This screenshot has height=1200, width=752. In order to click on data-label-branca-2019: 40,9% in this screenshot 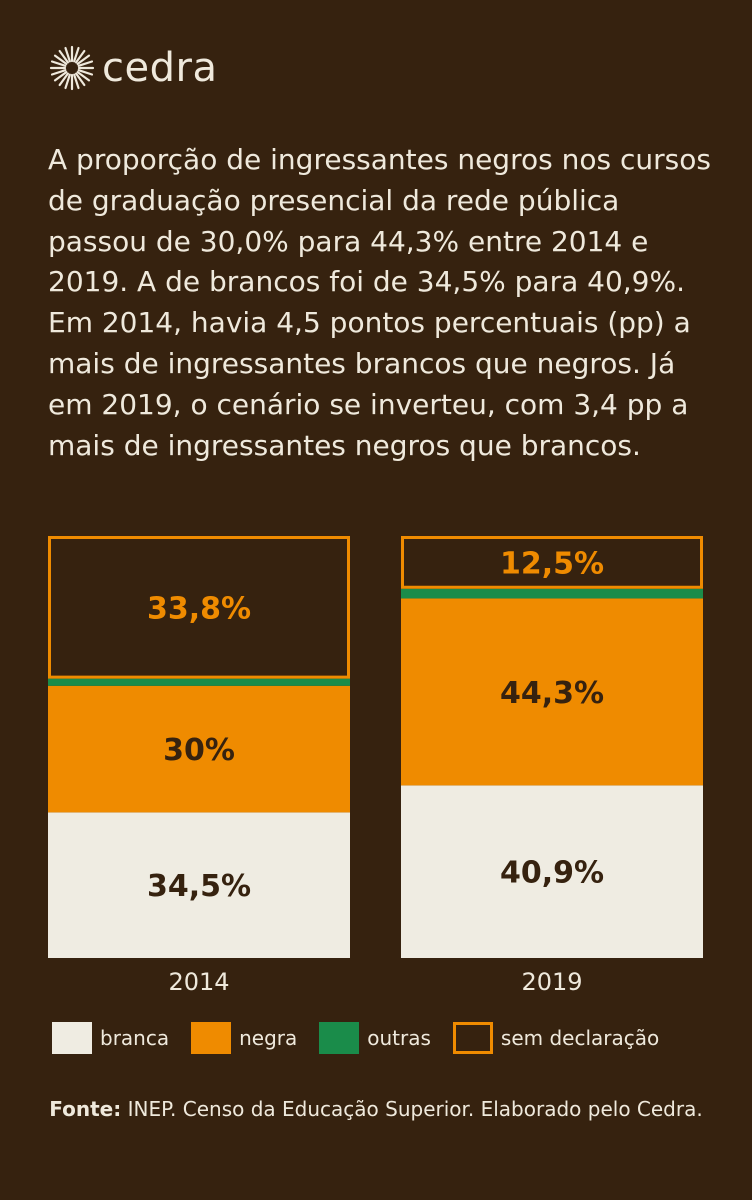, I will do `click(552, 873)`.